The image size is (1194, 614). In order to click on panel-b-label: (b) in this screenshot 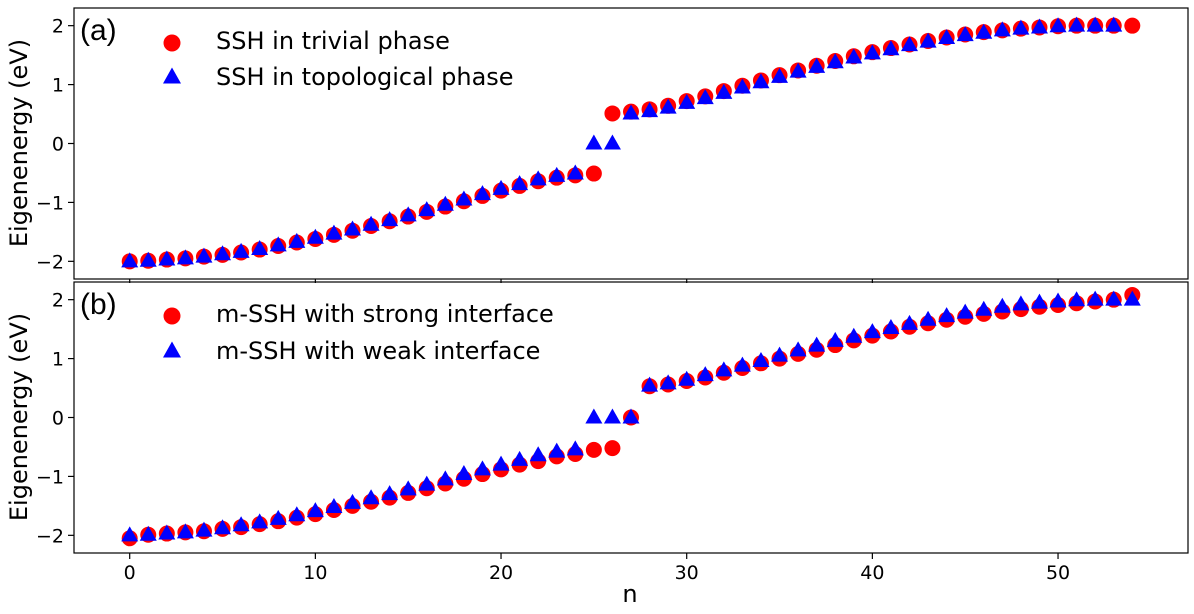, I will do `click(98, 304)`.